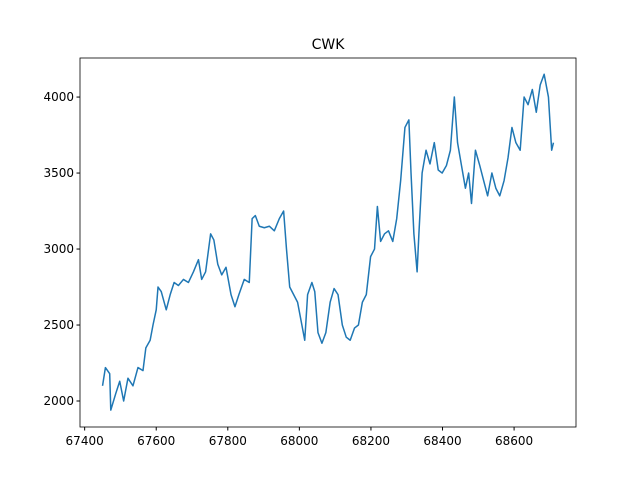  I want to click on x-tick-label: 67400, so click(85, 441).